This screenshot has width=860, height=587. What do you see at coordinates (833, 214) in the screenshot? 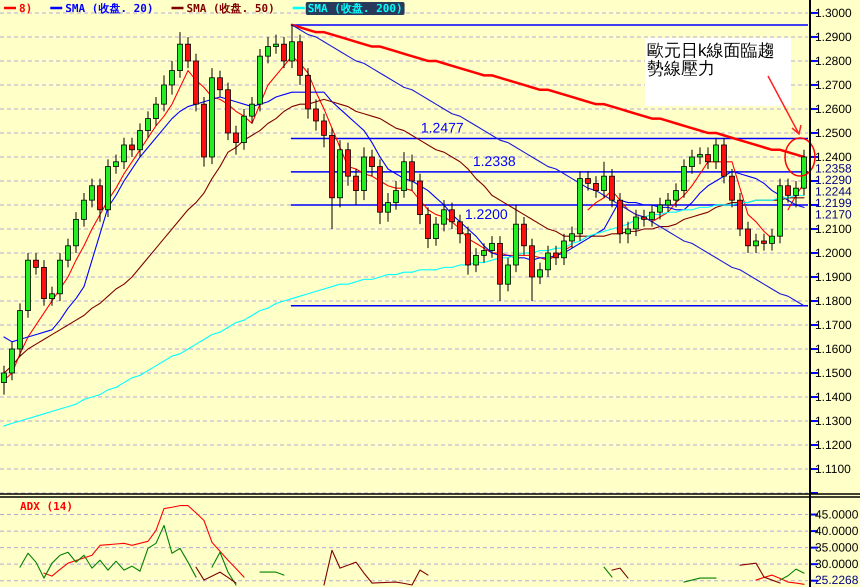
I see `text: 1.2170` at bounding box center [833, 214].